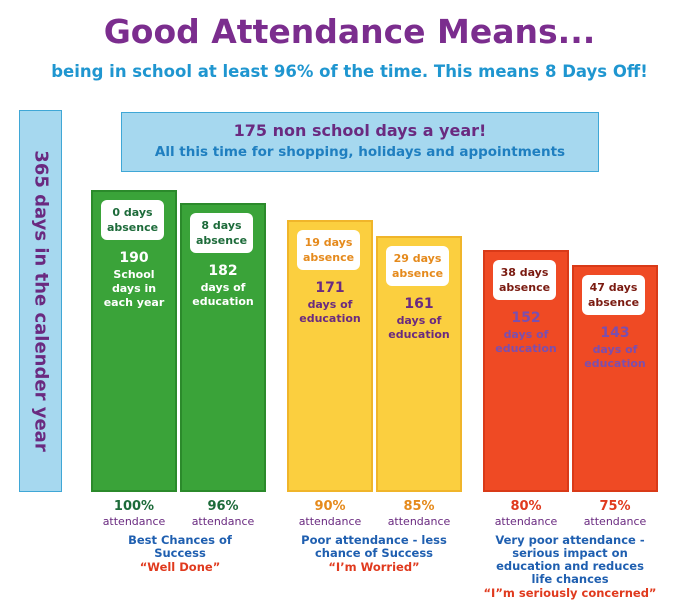 The height and width of the screenshot is (612, 699). What do you see at coordinates (615, 333) in the screenshot?
I see `days-value: 143` at bounding box center [615, 333].